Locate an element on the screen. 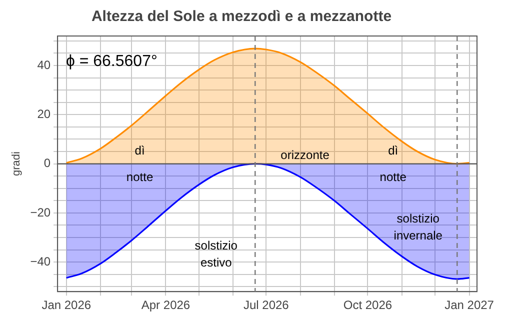  x-tick-label: Apr 2026 is located at coordinates (165, 305).